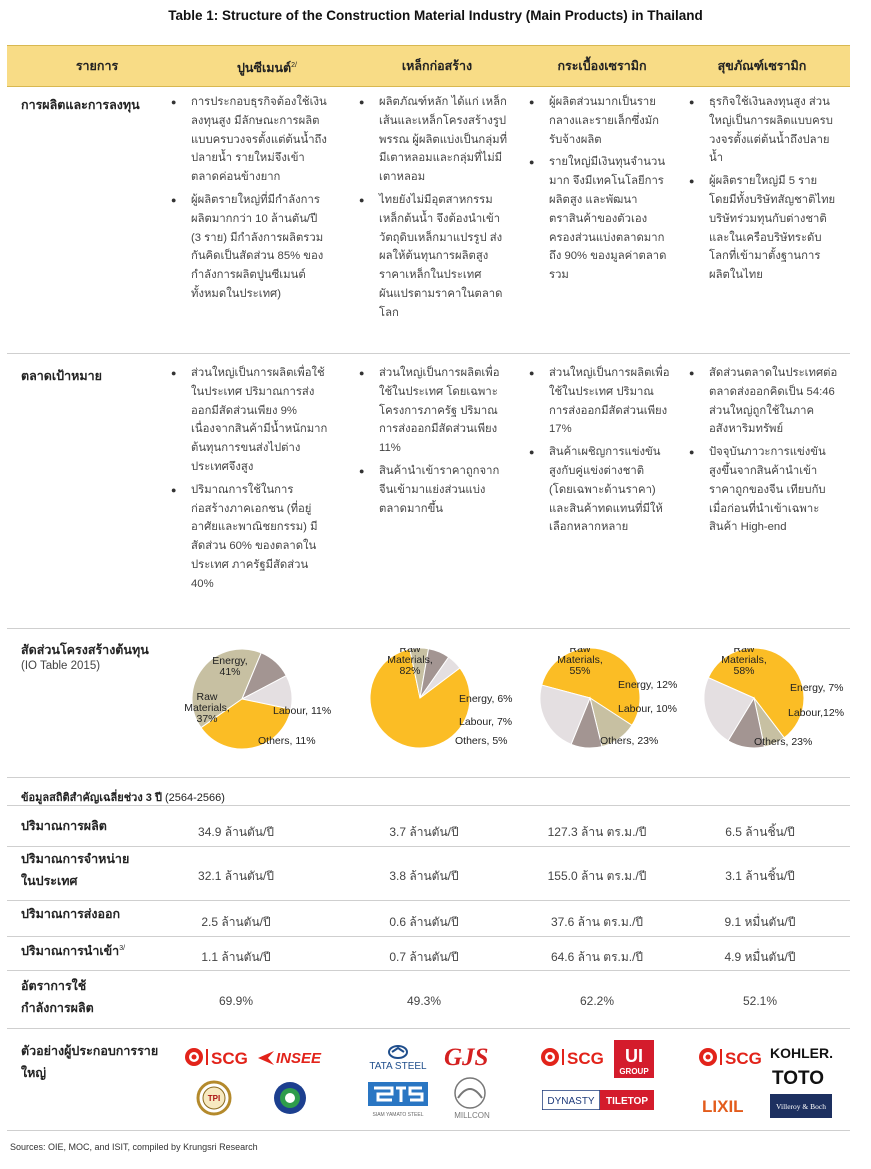 The height and width of the screenshot is (1169, 871). I want to click on stats-cell: 1.1 ล้านตัน/ปี, so click(236, 957).